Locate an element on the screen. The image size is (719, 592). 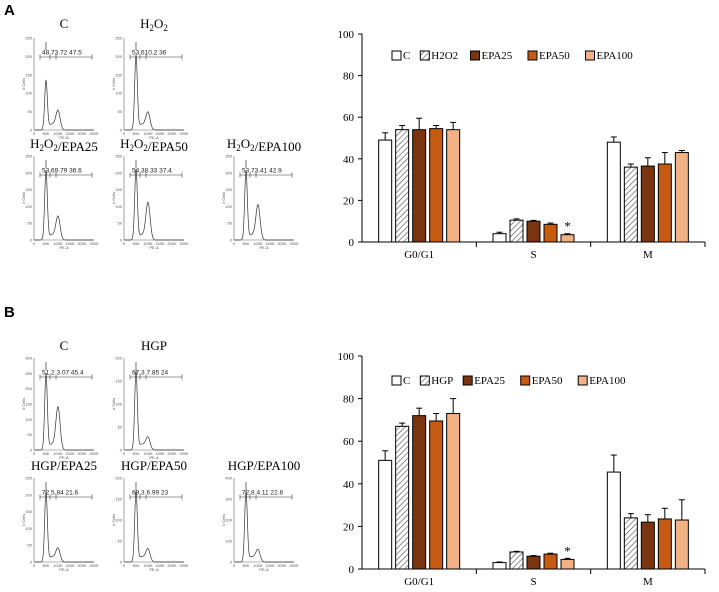
legend-swatch-h2o2 is located at coordinates (424, 55).